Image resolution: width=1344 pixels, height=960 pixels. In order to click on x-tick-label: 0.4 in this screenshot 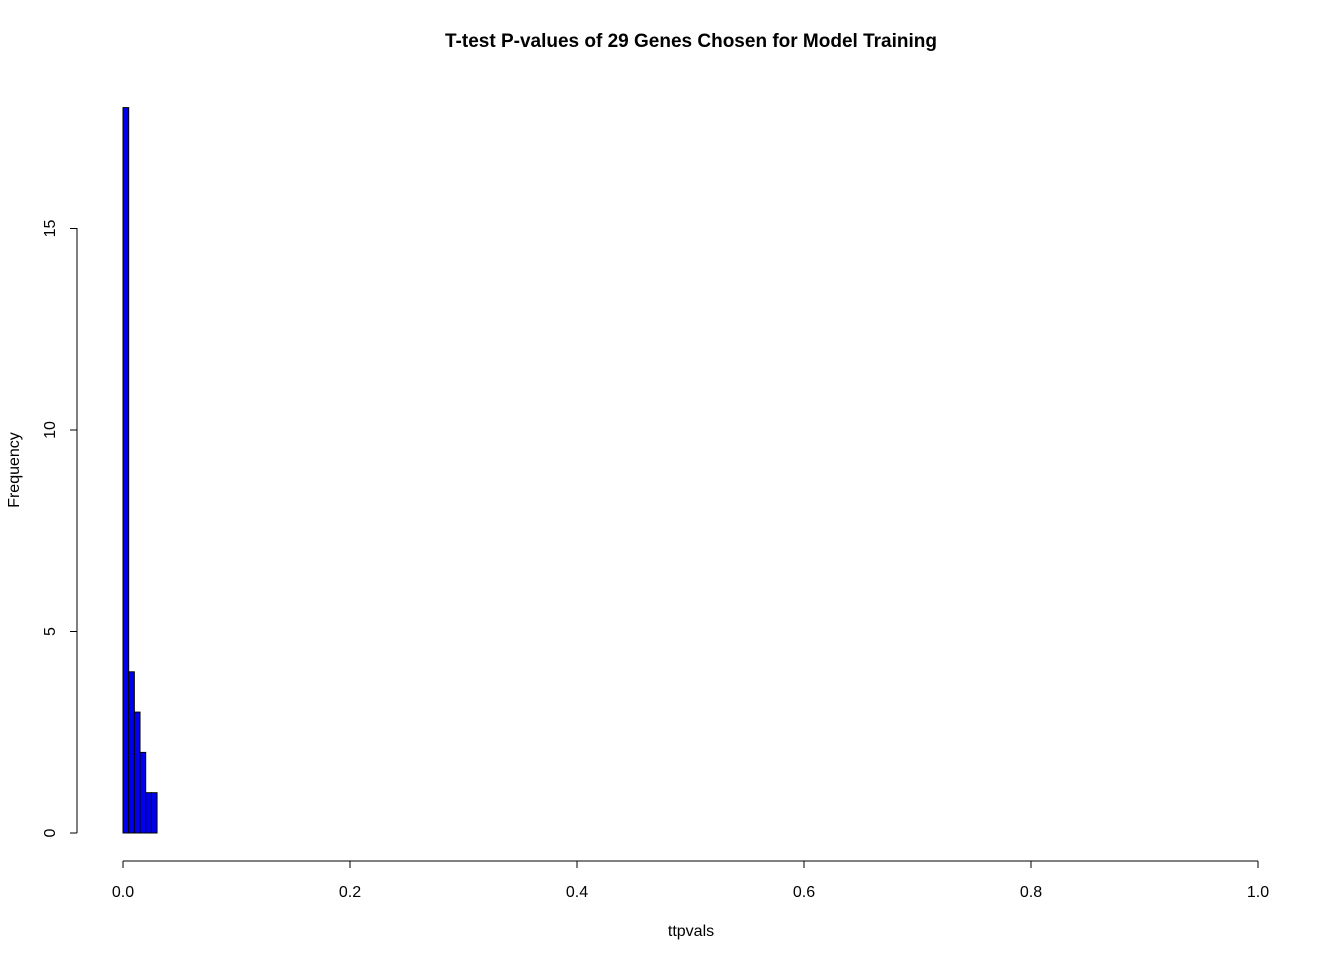, I will do `click(577, 892)`.